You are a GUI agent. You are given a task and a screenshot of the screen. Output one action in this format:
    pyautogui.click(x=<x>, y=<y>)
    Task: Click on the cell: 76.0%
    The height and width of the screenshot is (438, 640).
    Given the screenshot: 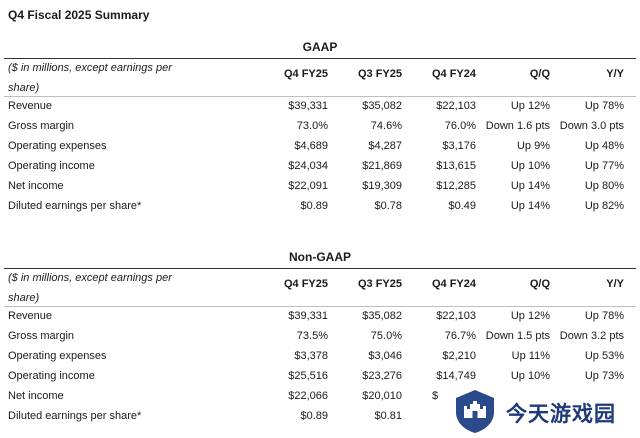 What is the action you would take?
    pyautogui.click(x=460, y=126)
    